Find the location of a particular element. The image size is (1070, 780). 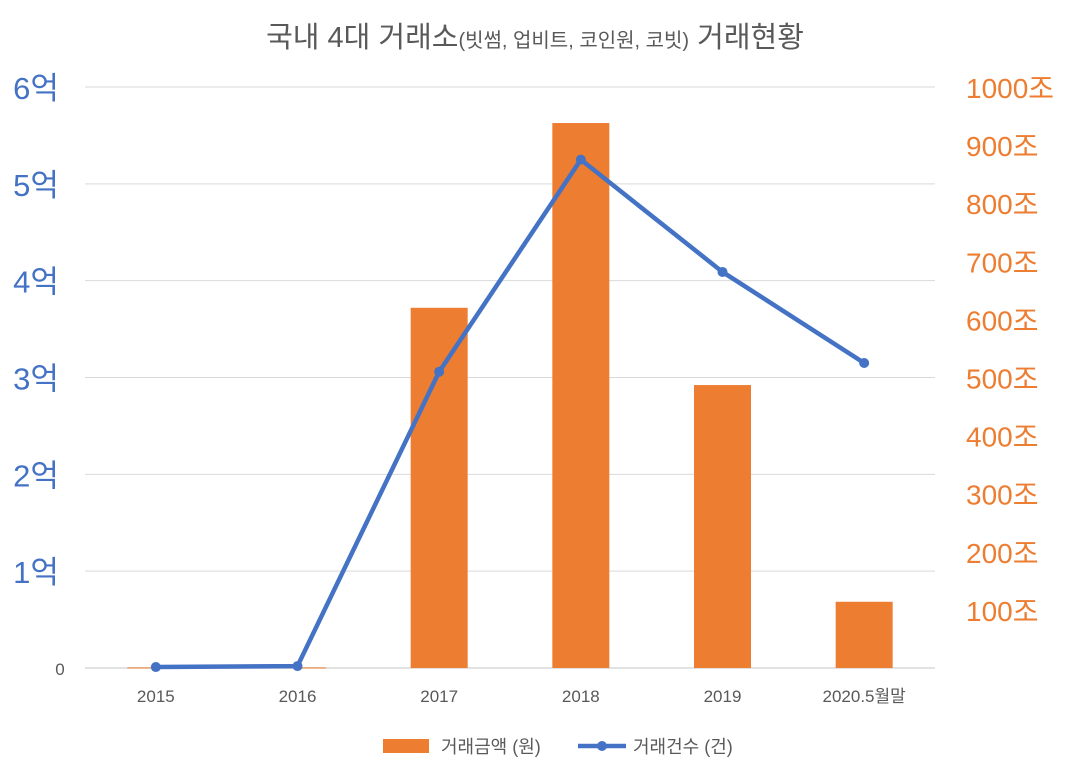

right-tick-label: 900조 is located at coordinates (1002, 146).